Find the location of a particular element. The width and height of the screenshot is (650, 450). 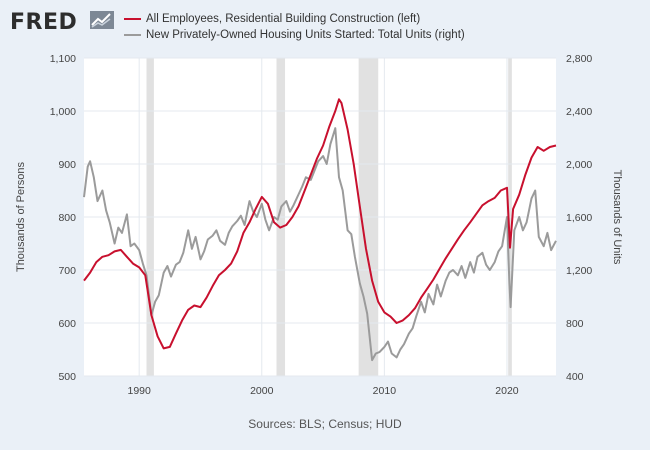

y-left-tick-label: 900 is located at coordinates (67, 165).